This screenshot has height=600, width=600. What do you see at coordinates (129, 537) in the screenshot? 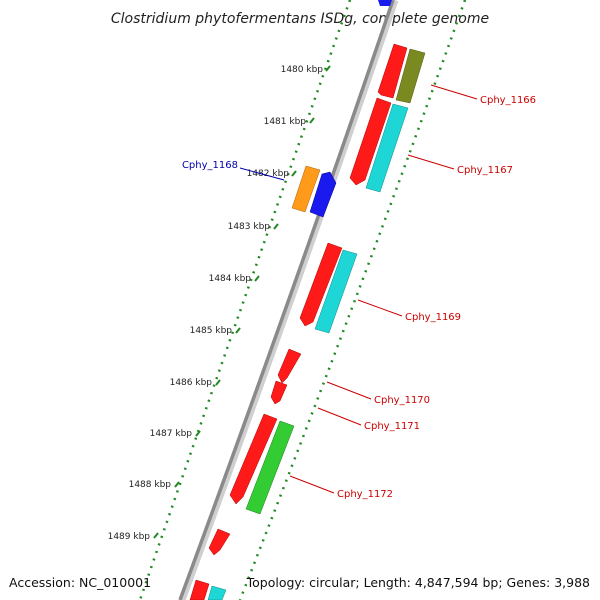
I see `tick-label: 1489 kbp` at bounding box center [129, 537].